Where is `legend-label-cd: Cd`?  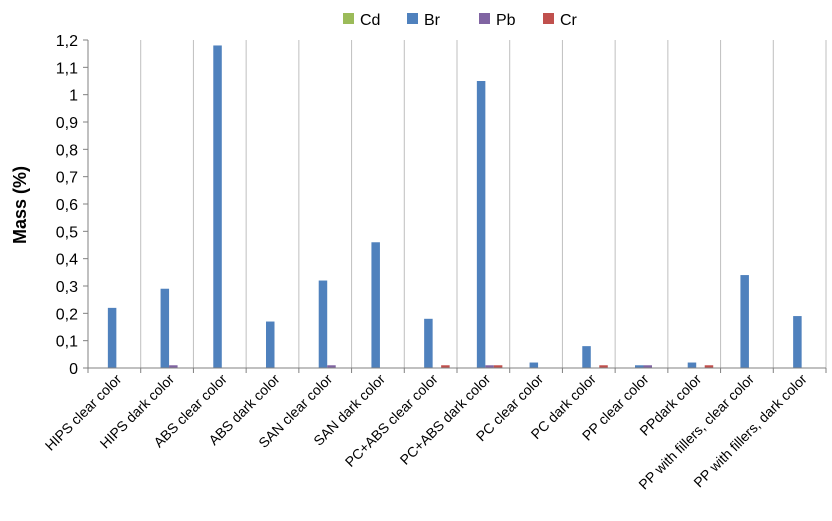 legend-label-cd: Cd is located at coordinates (370, 20).